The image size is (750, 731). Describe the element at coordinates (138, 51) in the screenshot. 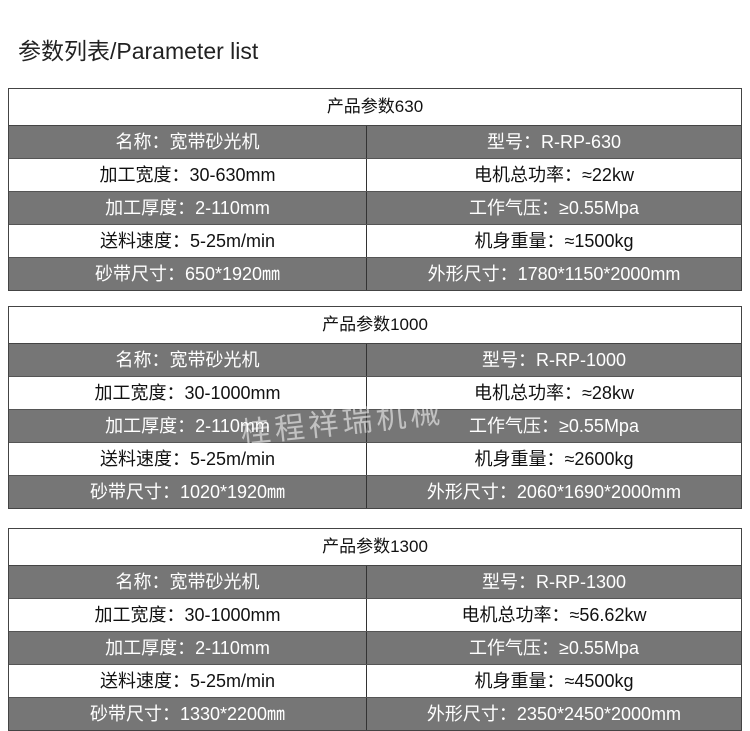

I see `page-title: 参数列表/Parameter list` at that location.